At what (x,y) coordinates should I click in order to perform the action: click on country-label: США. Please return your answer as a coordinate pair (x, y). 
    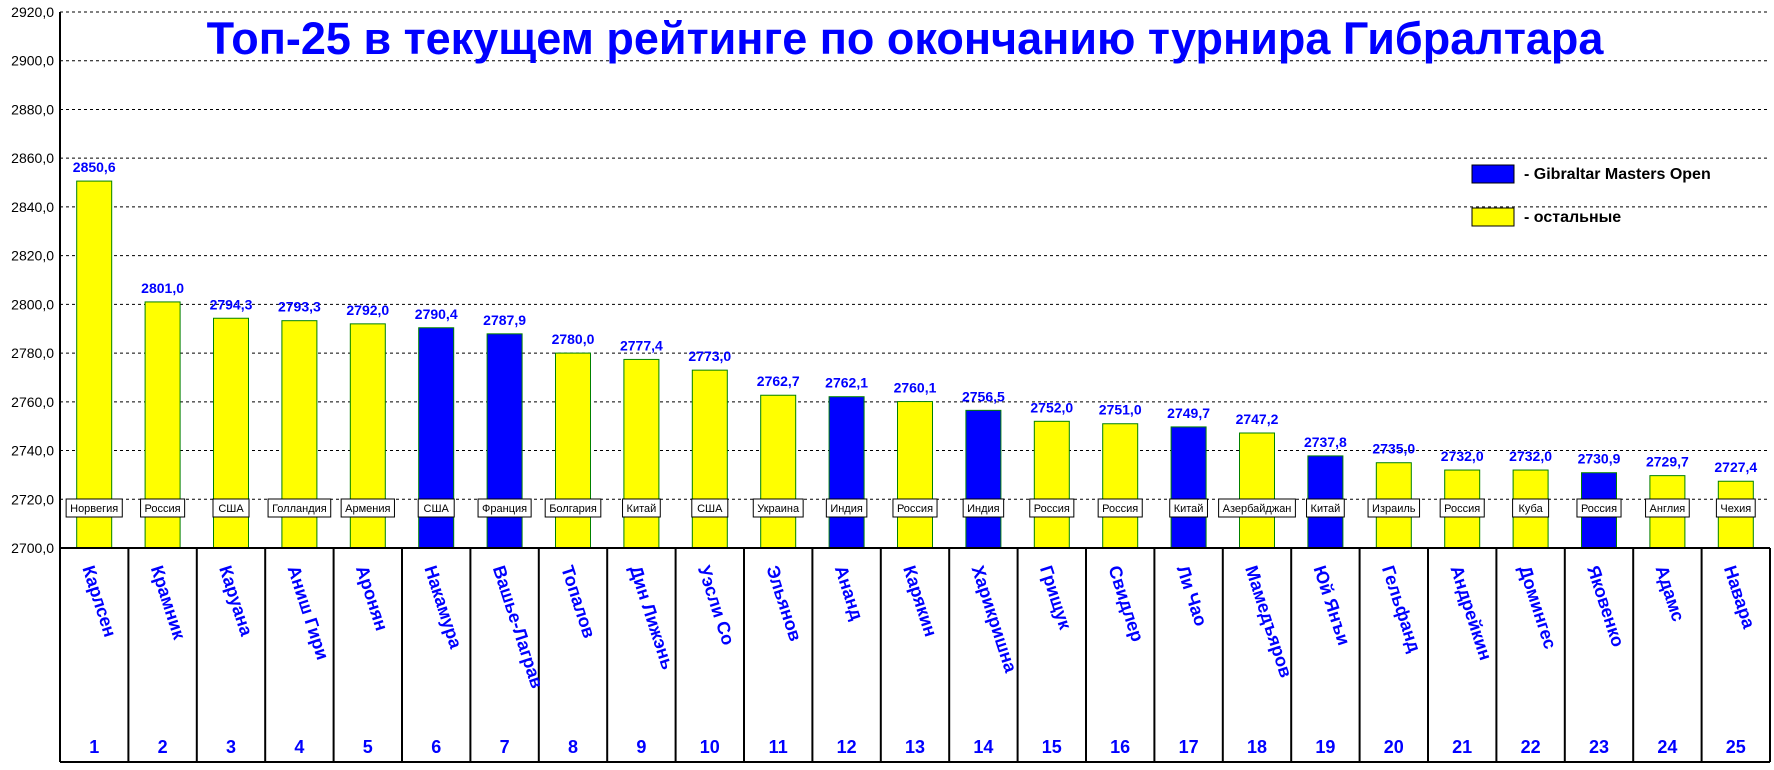
    Looking at the image, I should click on (437, 509).